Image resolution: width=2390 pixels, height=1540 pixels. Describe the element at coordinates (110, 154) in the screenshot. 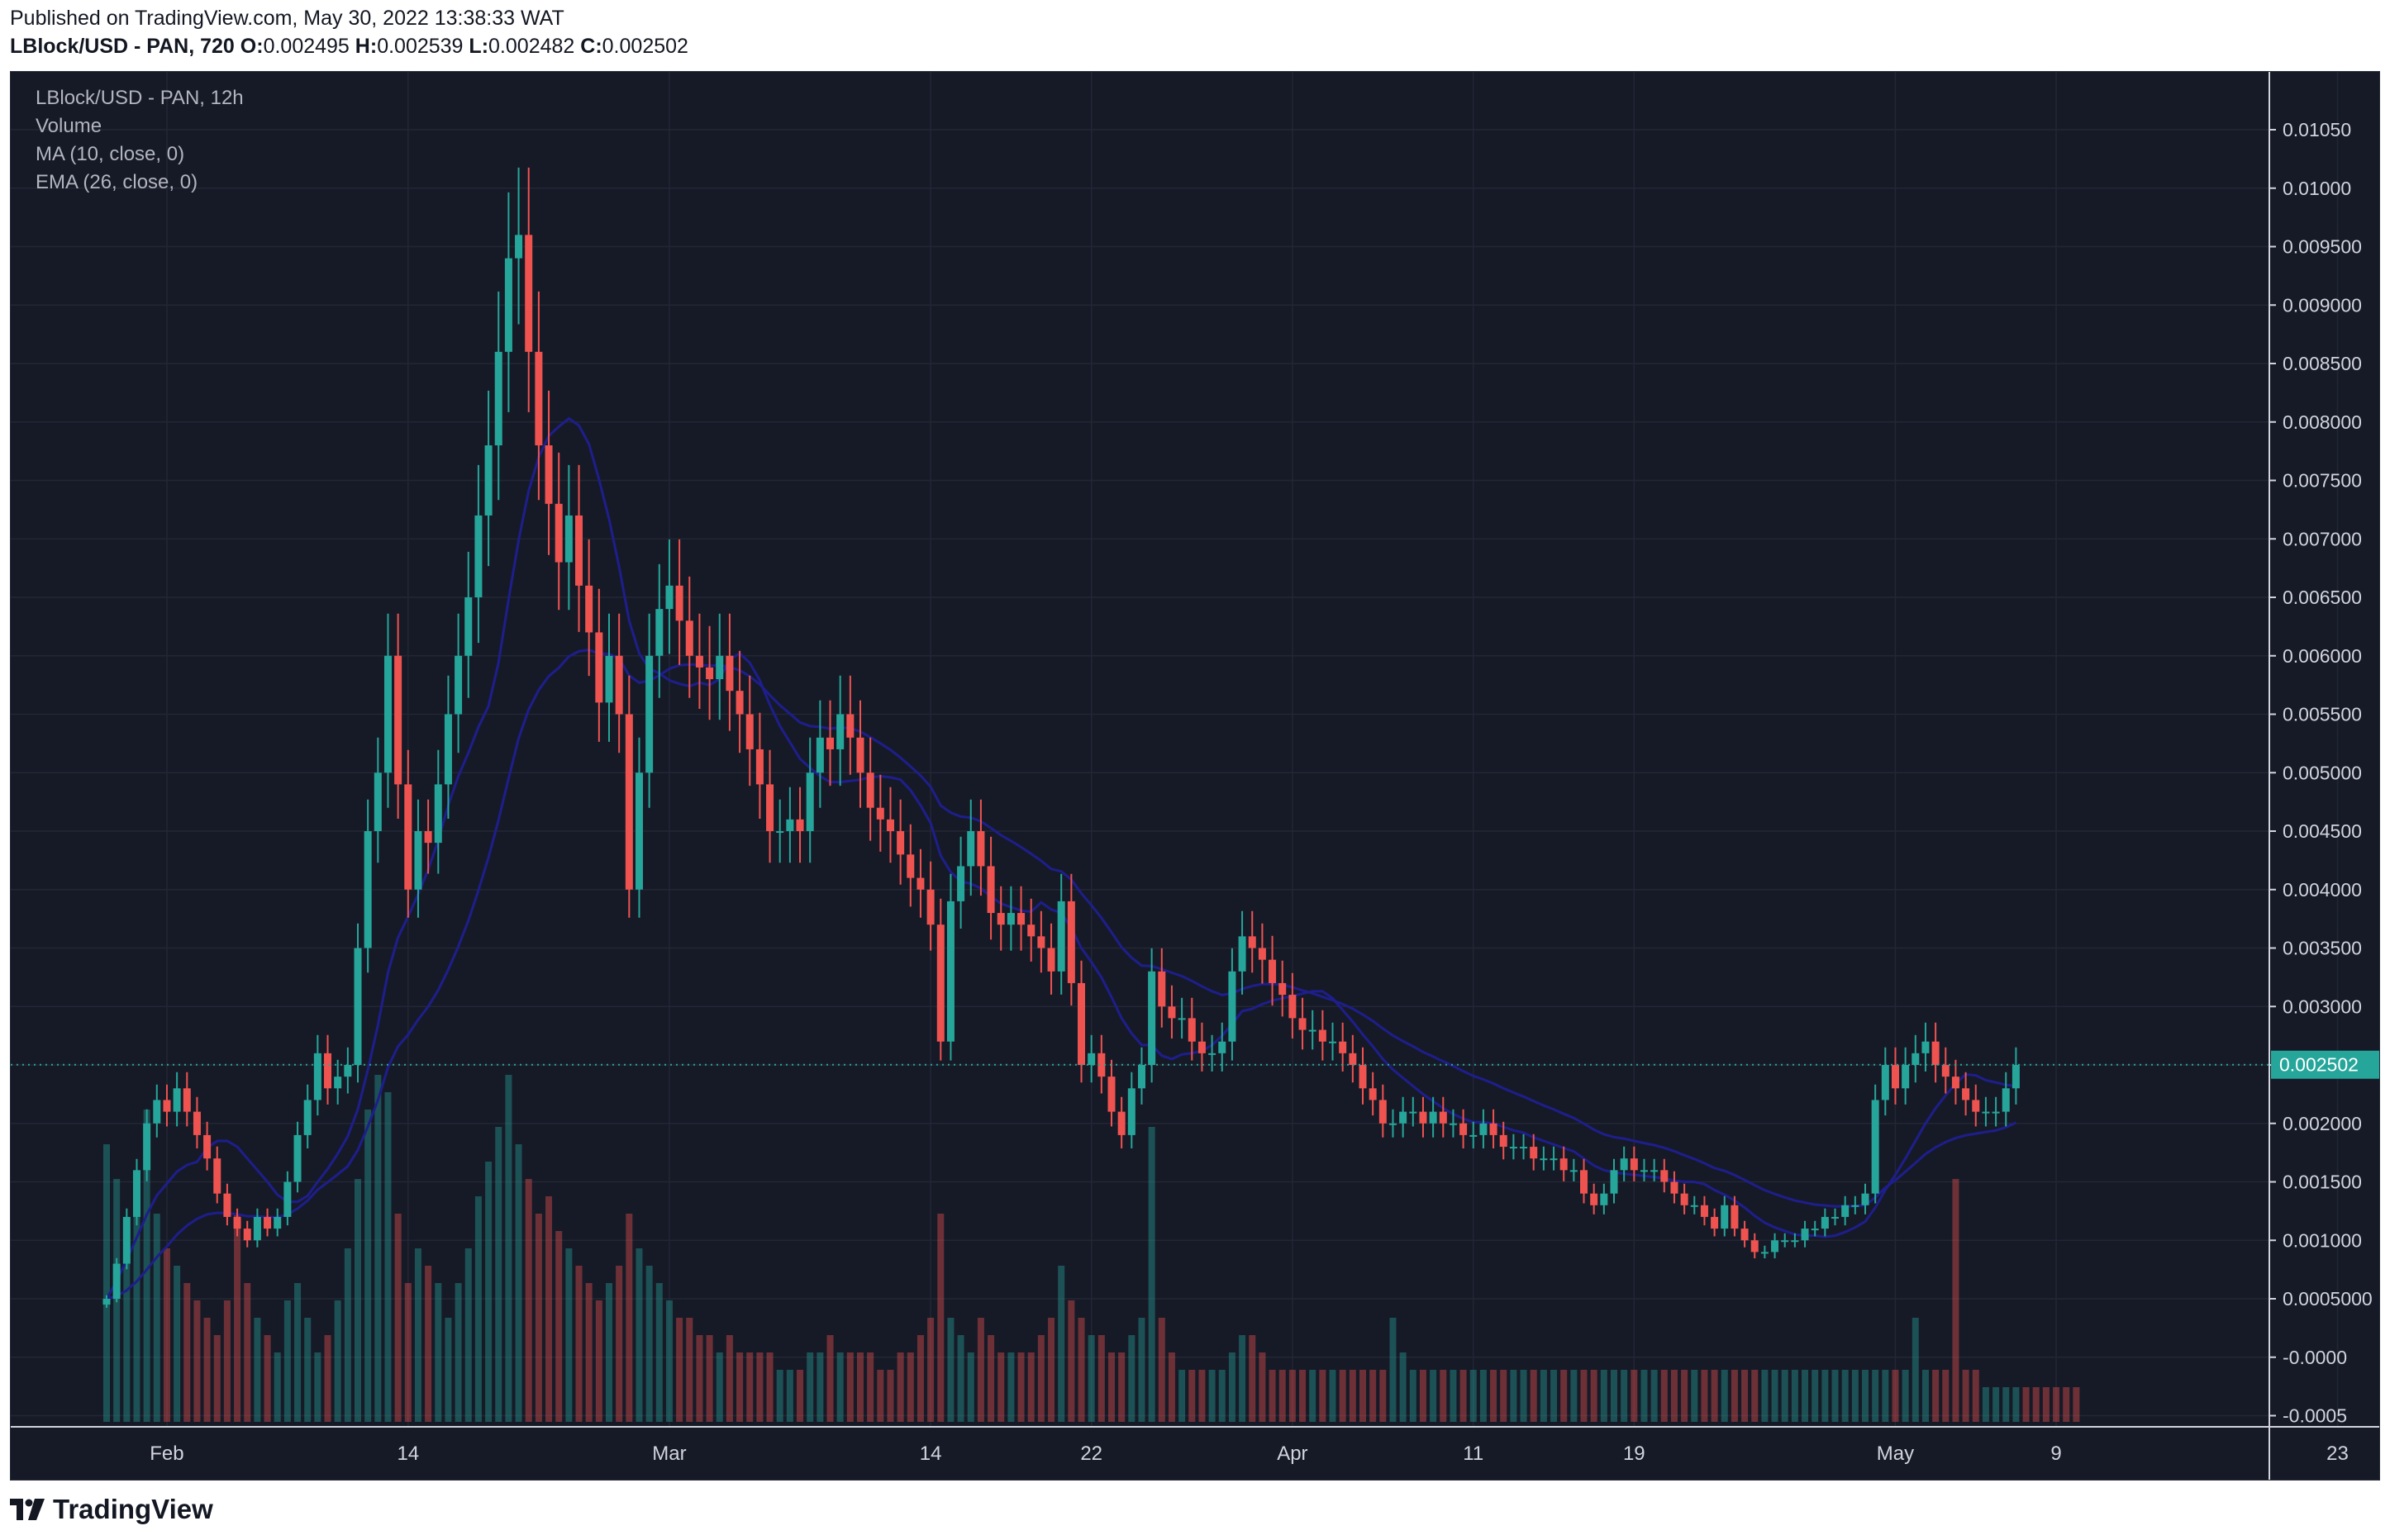

I see `legend-ma: MA (10, close, 0)` at that location.